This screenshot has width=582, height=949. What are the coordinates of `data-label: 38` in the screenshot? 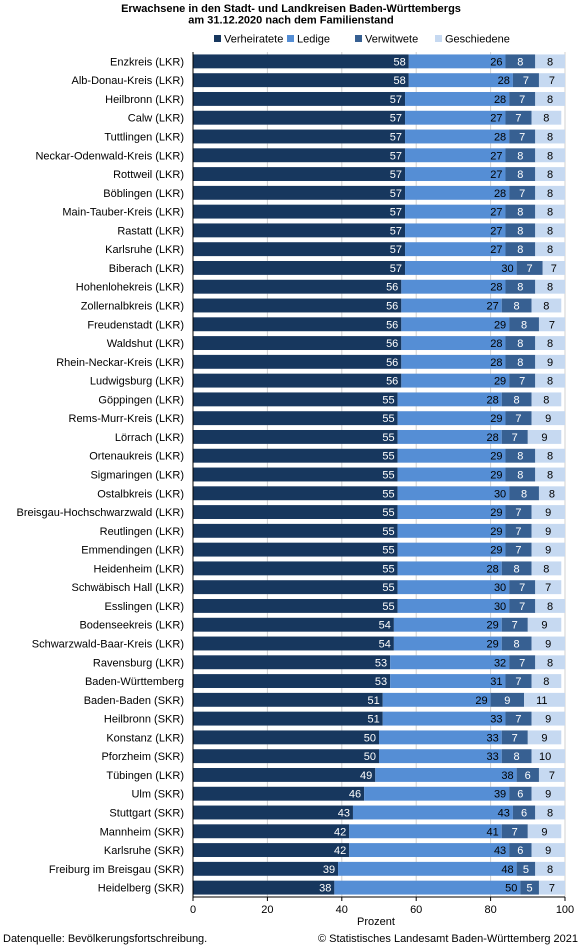 It's located at (507, 776).